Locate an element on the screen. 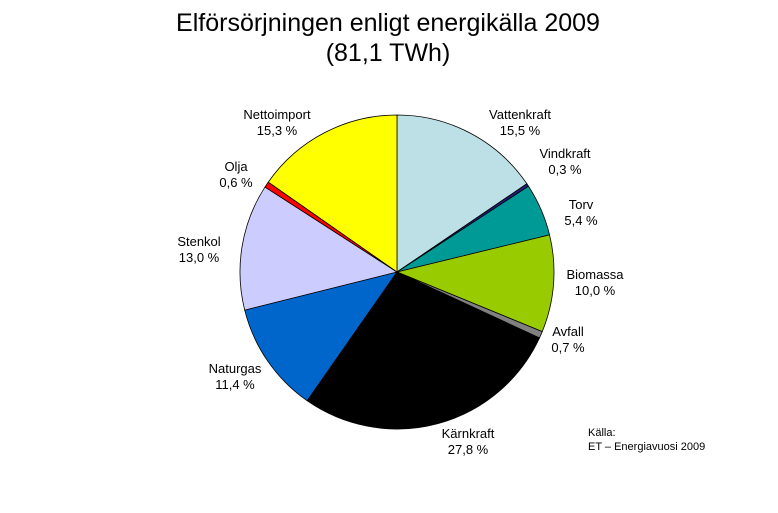 This screenshot has width=778, height=513. source-text: ET – Energiavuosi 2009 is located at coordinates (646, 447).